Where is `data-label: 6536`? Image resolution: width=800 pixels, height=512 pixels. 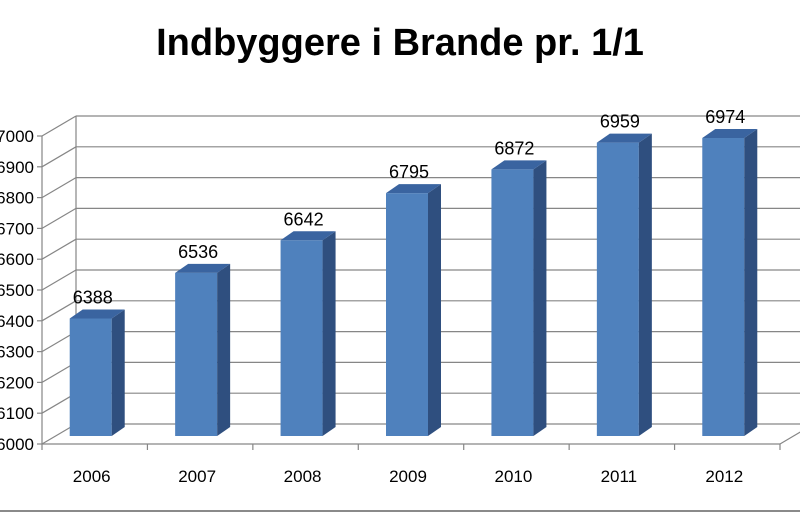
data-label: 6536 is located at coordinates (198, 252).